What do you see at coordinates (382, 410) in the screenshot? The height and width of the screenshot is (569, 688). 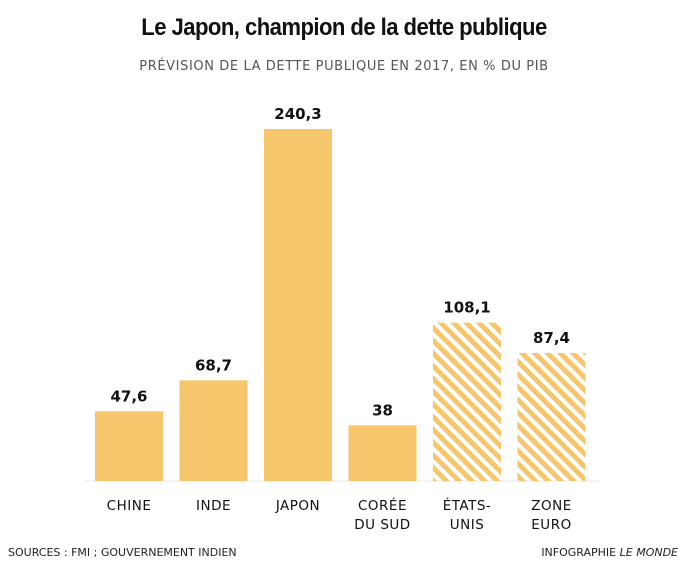 I see `value-label-3: 38` at bounding box center [382, 410].